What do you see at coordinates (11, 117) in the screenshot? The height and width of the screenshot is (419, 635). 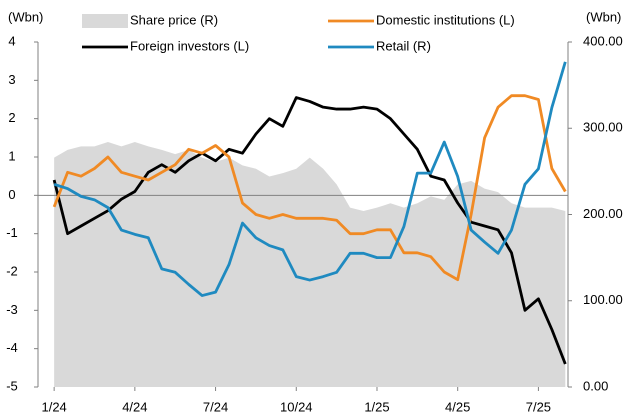 I see `y-tick-label: 2` at bounding box center [11, 117].